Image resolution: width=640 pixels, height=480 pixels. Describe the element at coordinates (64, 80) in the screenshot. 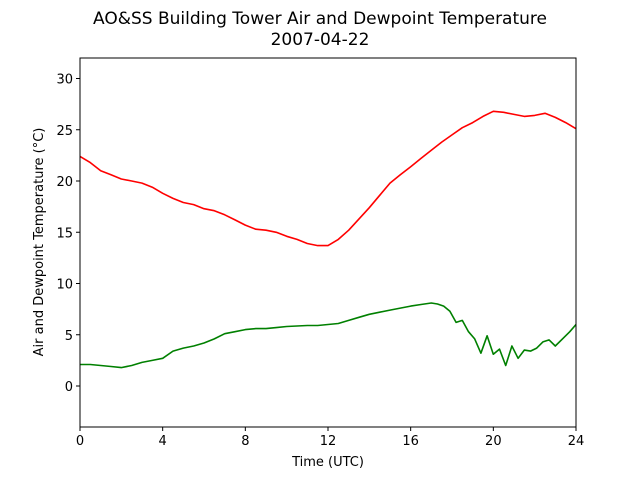

I see `y-tick-label: 30` at that location.